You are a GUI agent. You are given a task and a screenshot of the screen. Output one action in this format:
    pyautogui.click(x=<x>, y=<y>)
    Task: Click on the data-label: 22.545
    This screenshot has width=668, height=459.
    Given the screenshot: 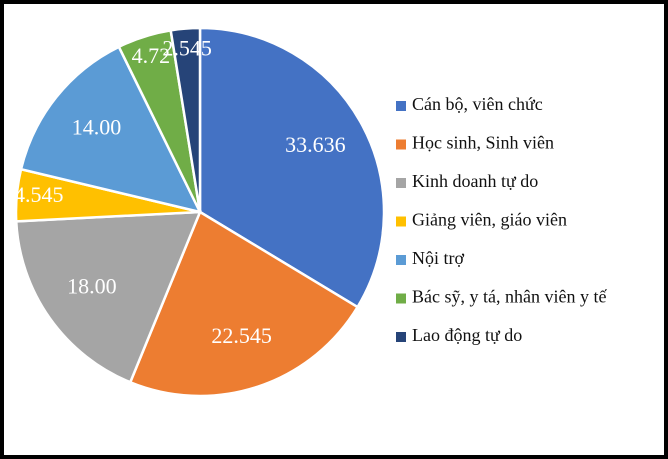 What is the action you would take?
    pyautogui.click(x=241, y=335)
    